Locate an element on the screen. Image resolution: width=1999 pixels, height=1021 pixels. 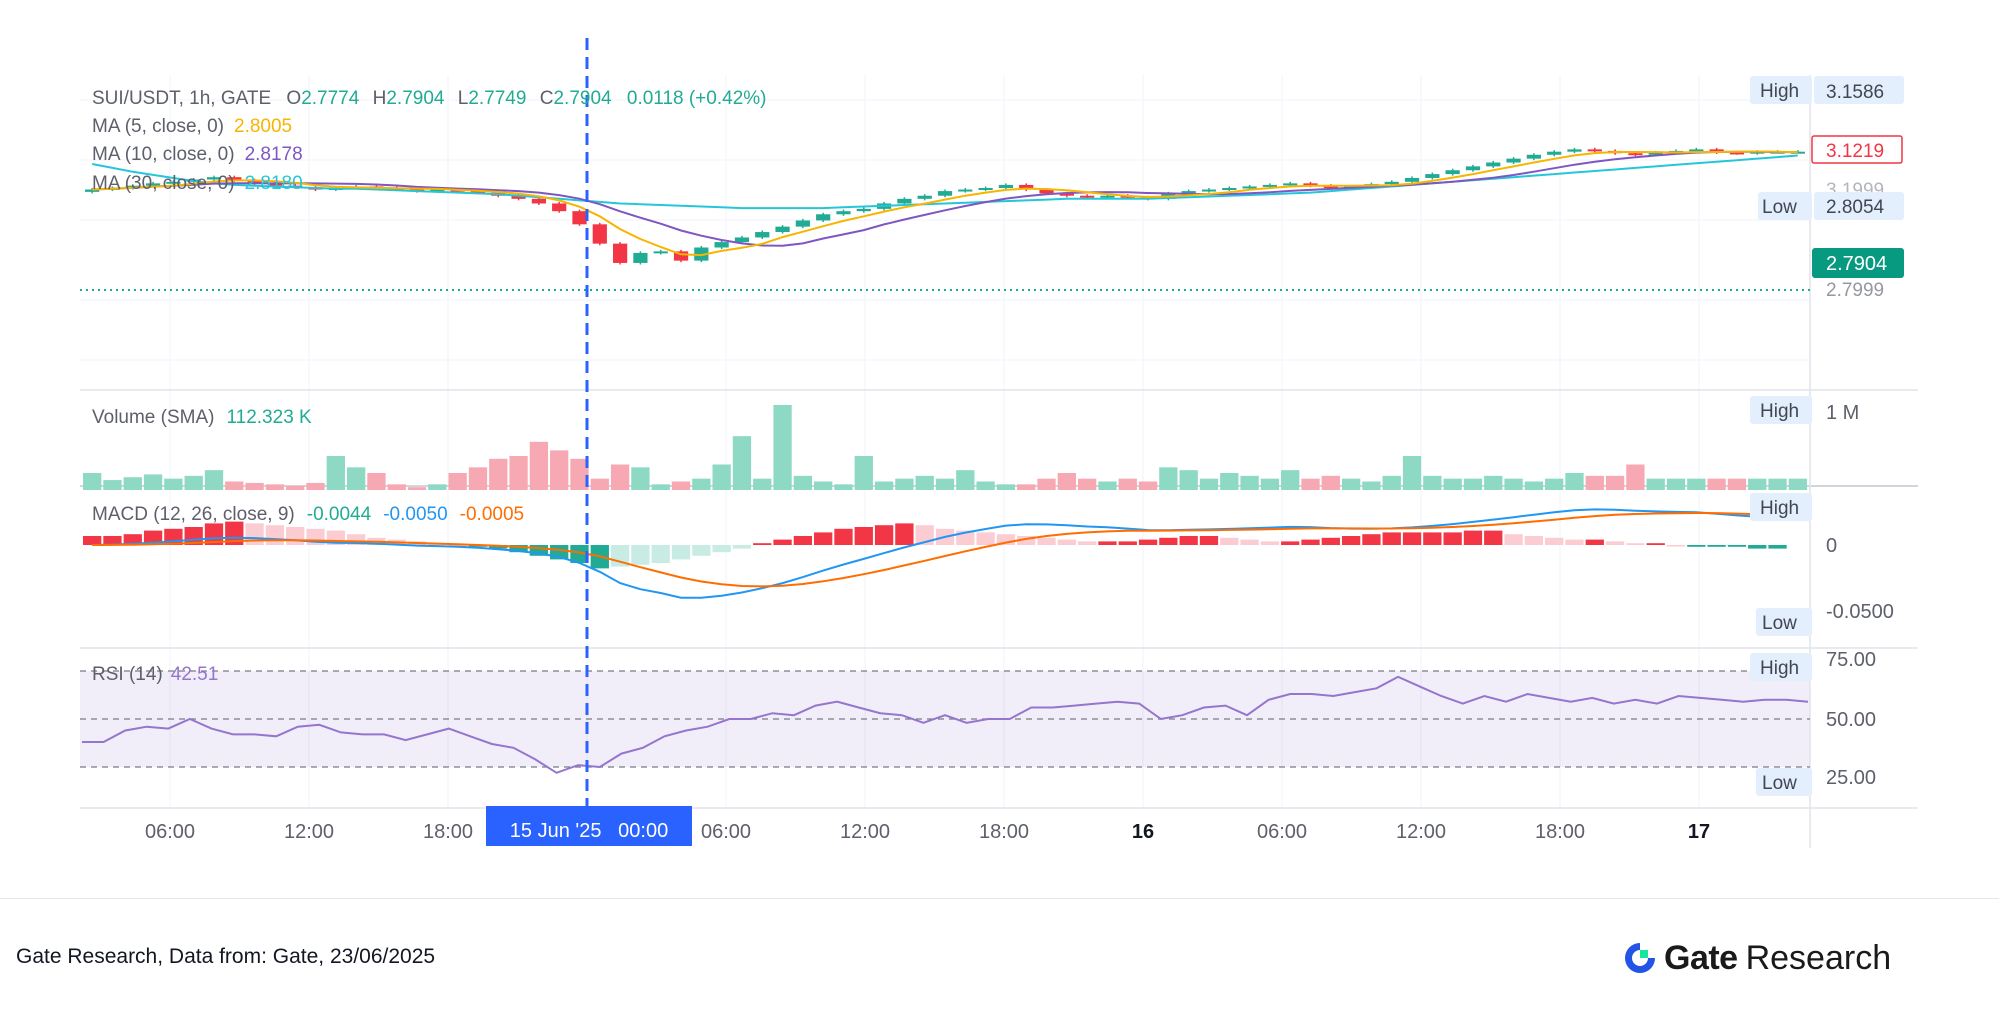
legend-symbol: SUI/USDT, 1h, GATE is located at coordinates (181, 98).